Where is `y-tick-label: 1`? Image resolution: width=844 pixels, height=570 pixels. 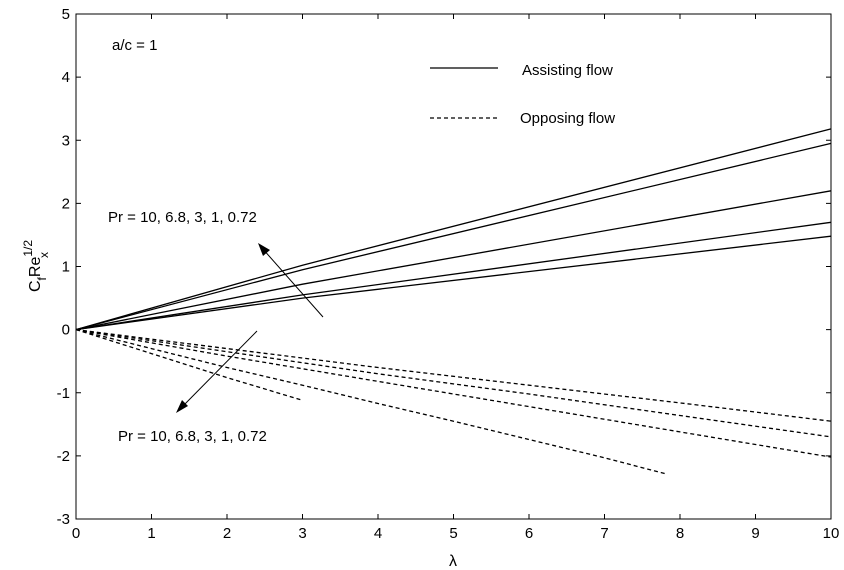
y-tick-label: 1 is located at coordinates (66, 267).